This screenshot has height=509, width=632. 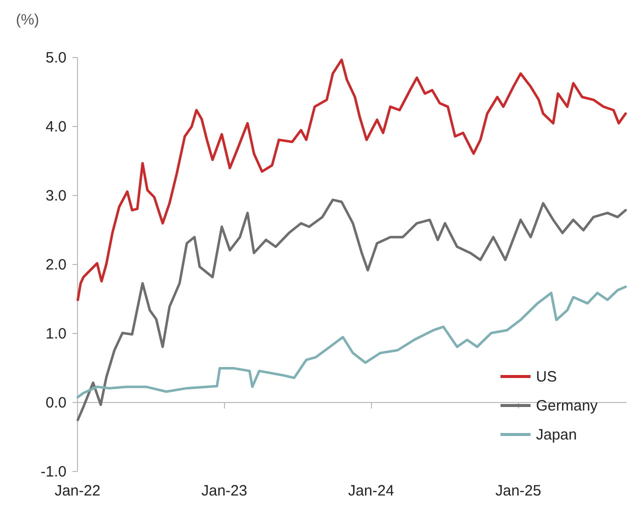 I want to click on x-tick-label: Jan-25, so click(x=518, y=491).